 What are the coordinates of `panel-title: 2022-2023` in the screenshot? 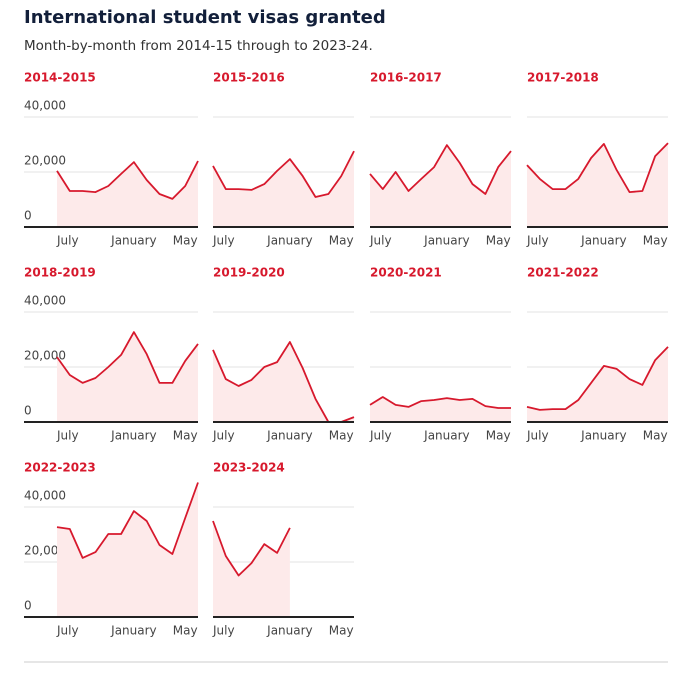 It's located at (60, 468).